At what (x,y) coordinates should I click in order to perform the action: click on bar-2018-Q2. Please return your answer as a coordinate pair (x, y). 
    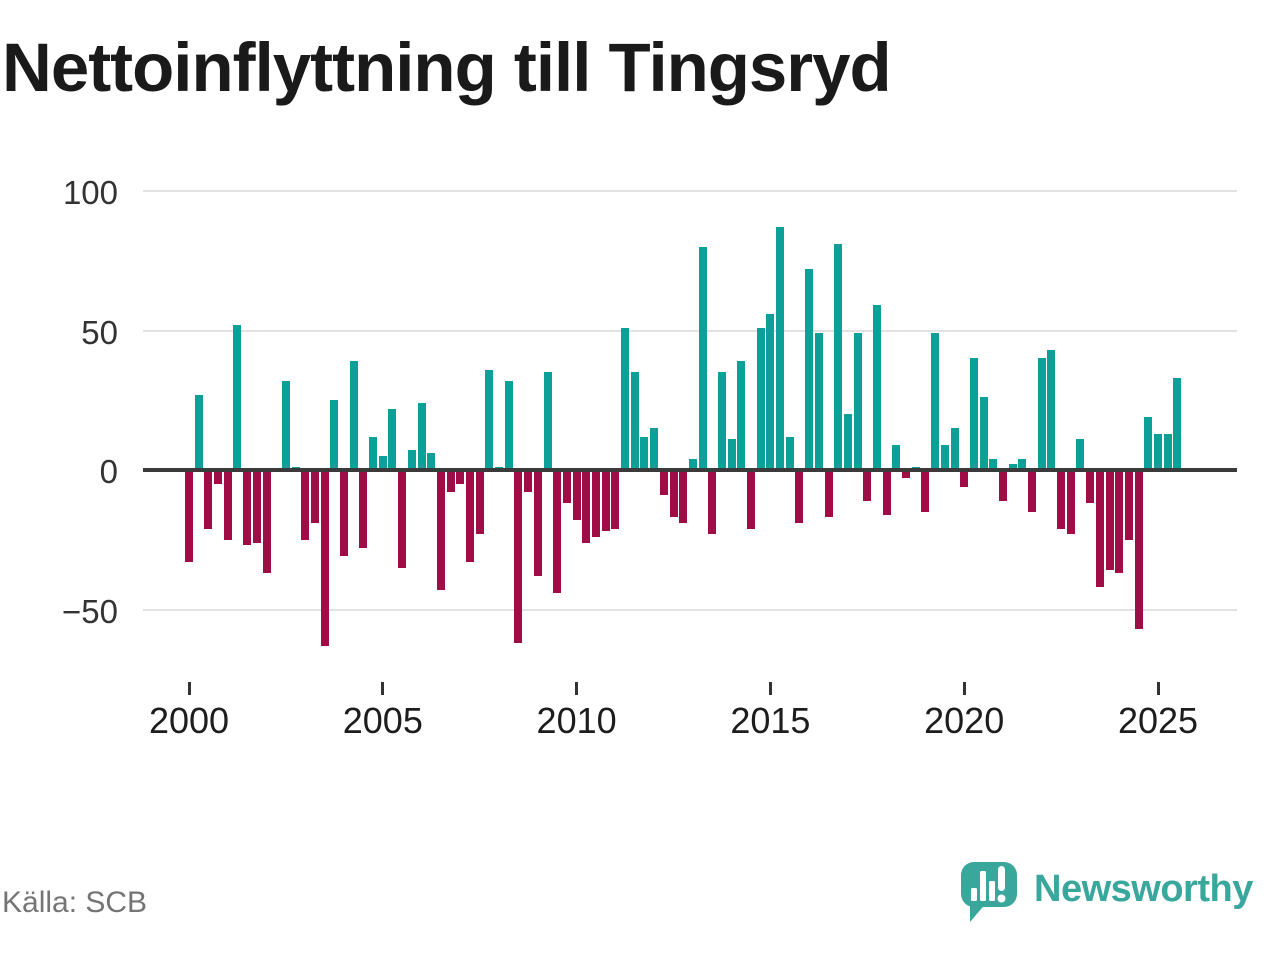
    Looking at the image, I should click on (896, 457).